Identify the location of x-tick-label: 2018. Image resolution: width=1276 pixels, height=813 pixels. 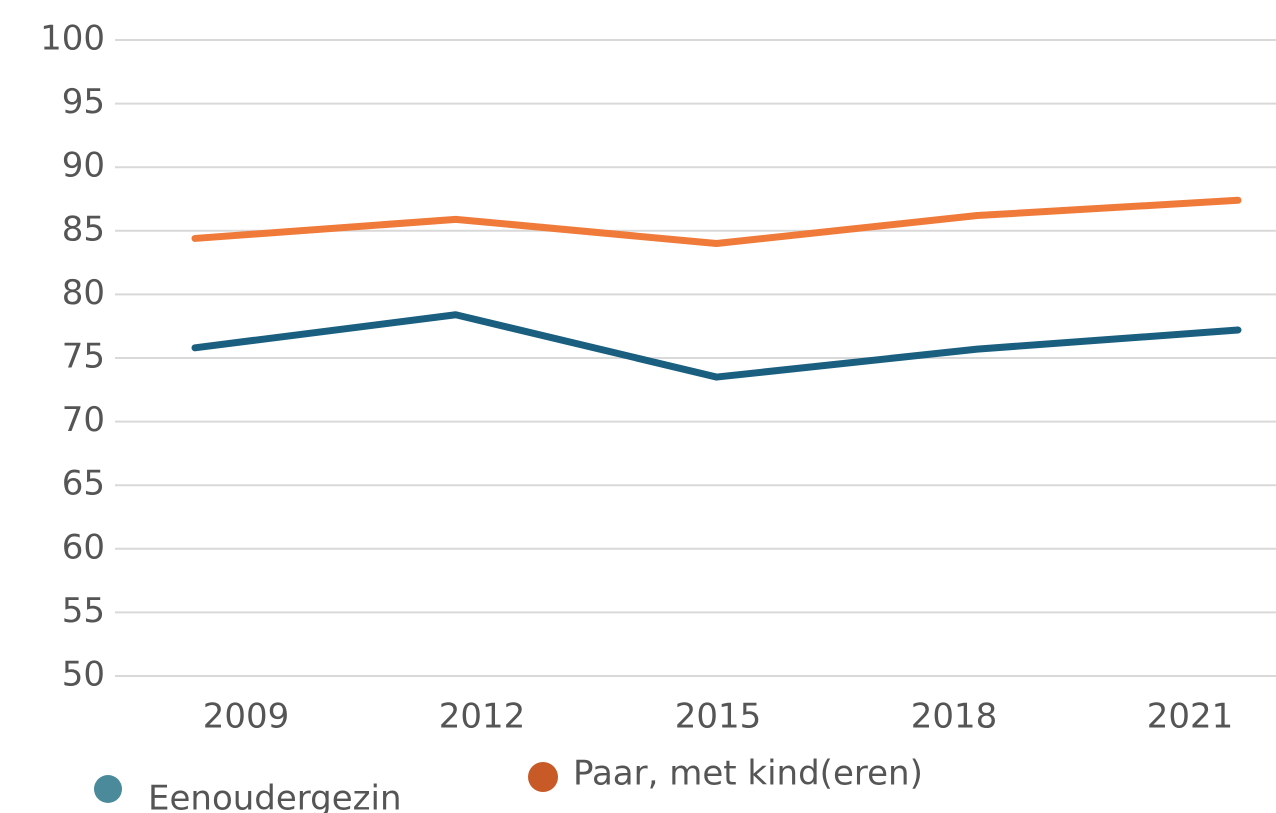
(954, 717).